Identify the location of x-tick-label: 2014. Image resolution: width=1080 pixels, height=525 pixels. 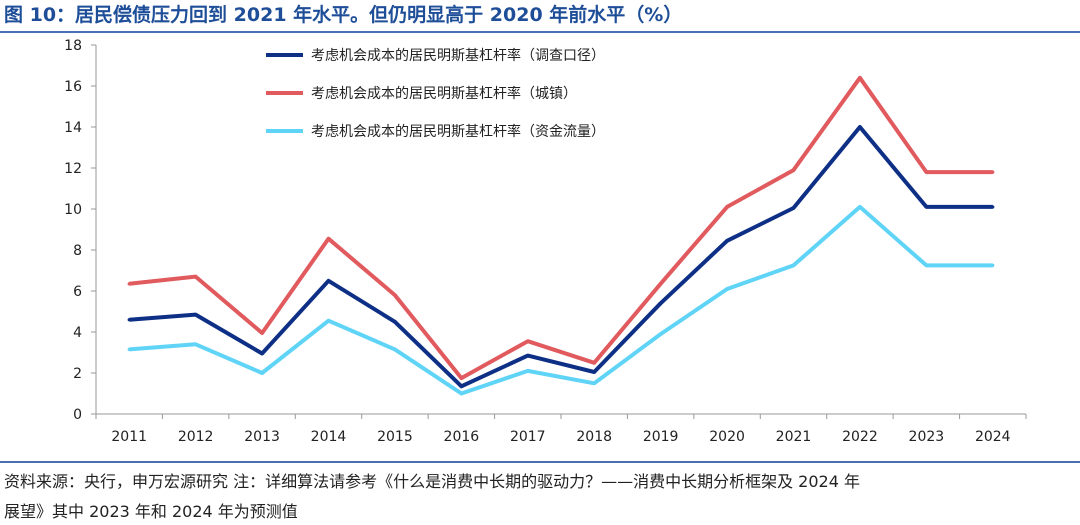
(329, 437).